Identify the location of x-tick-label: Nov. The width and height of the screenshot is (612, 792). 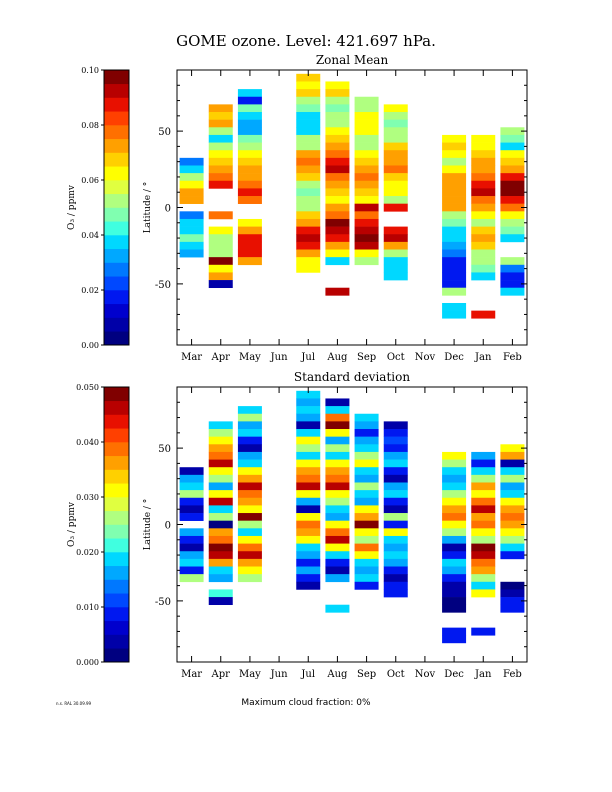
(425, 357).